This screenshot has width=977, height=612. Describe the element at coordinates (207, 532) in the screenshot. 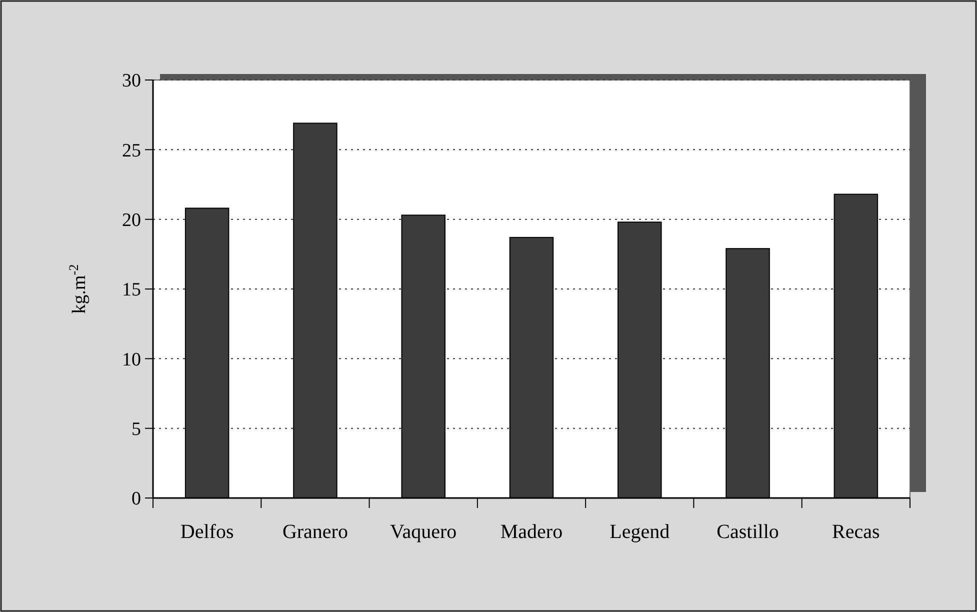

I see `x-tick-label: Delfos` at that location.